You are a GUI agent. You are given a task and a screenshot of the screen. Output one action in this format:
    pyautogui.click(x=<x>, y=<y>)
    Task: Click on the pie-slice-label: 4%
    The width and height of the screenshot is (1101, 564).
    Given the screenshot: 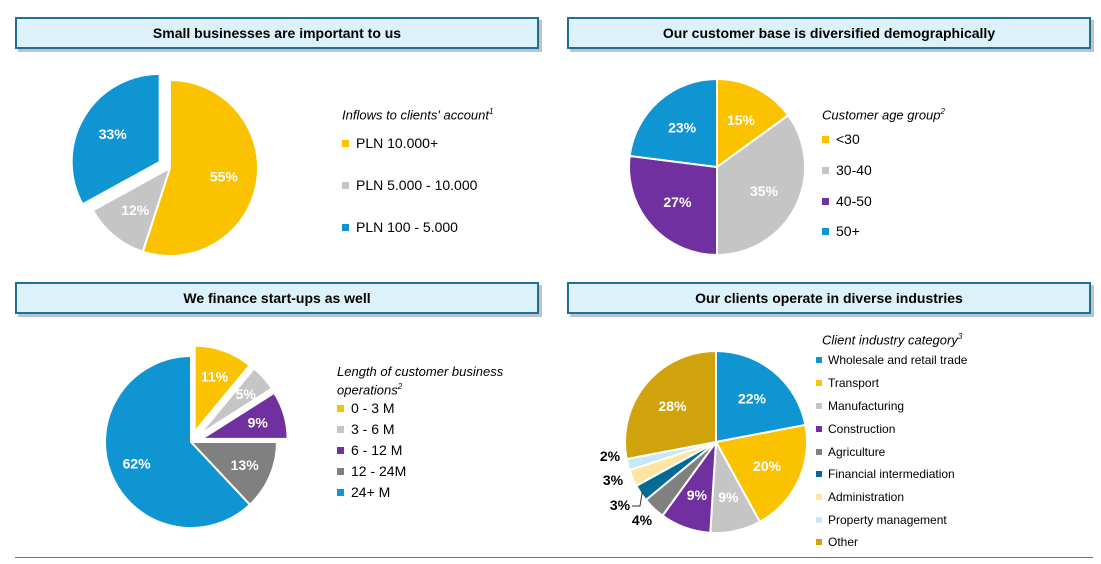 What is the action you would take?
    pyautogui.click(x=642, y=520)
    